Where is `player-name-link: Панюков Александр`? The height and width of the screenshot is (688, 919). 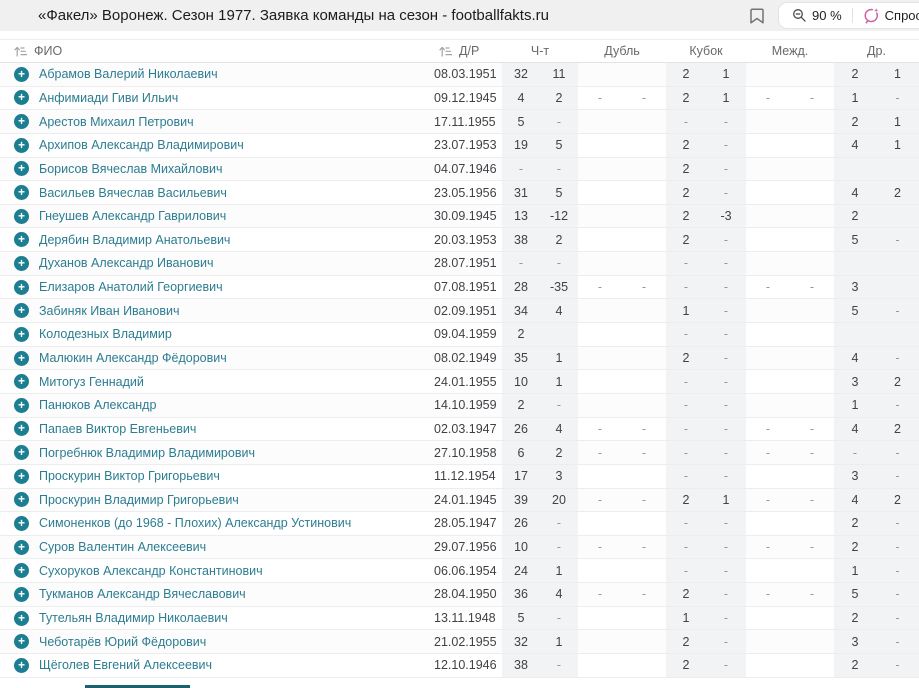 player-name-link: Панюков Александр is located at coordinates (98, 405).